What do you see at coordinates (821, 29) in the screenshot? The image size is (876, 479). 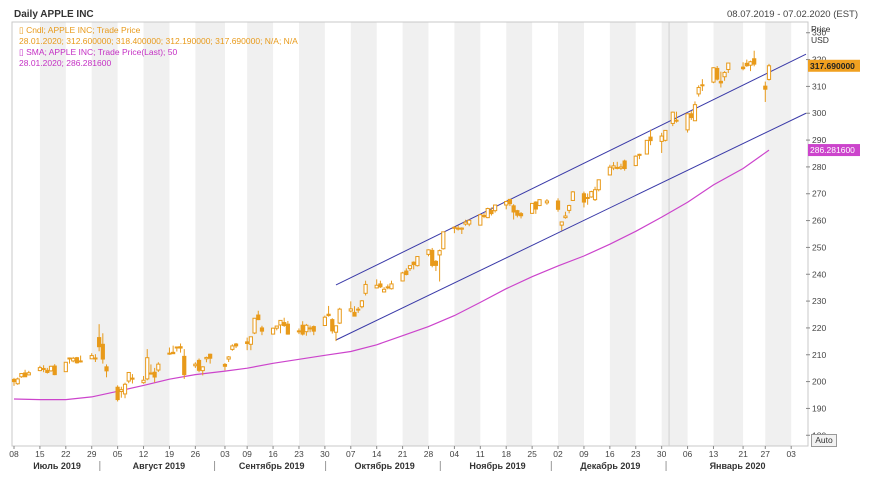 I see `y-axis-title-price: Price` at bounding box center [821, 29].